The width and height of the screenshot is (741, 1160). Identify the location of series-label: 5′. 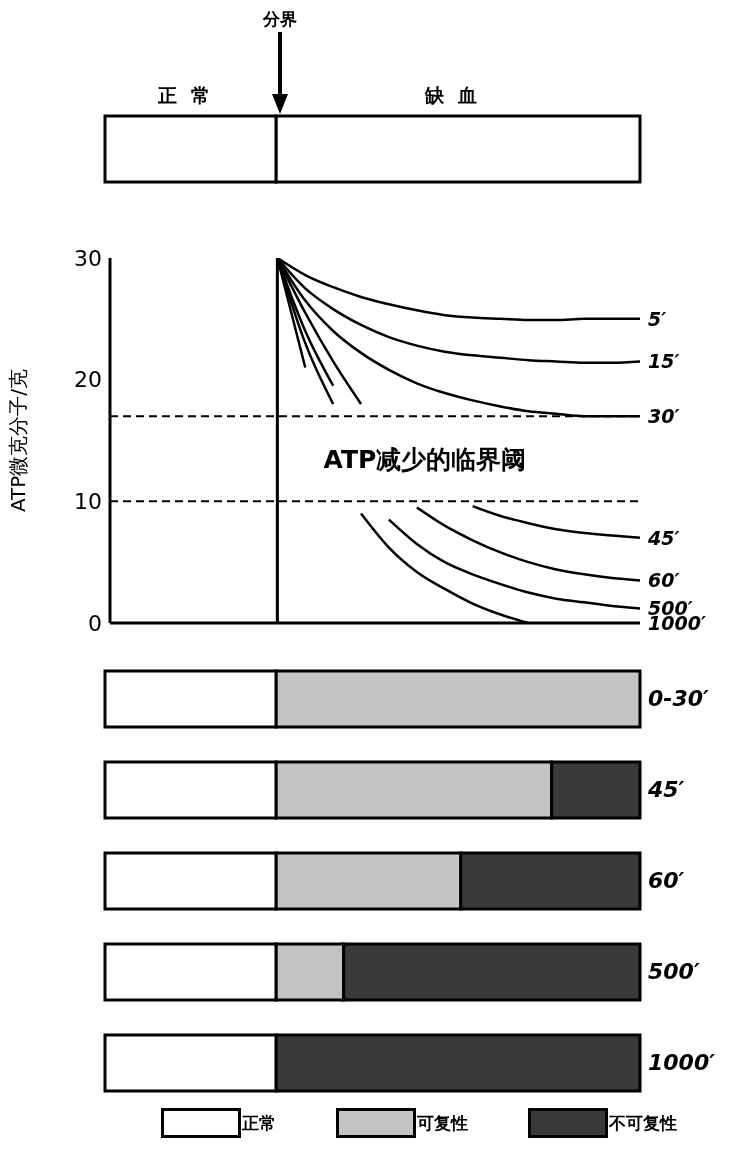
(657, 318).